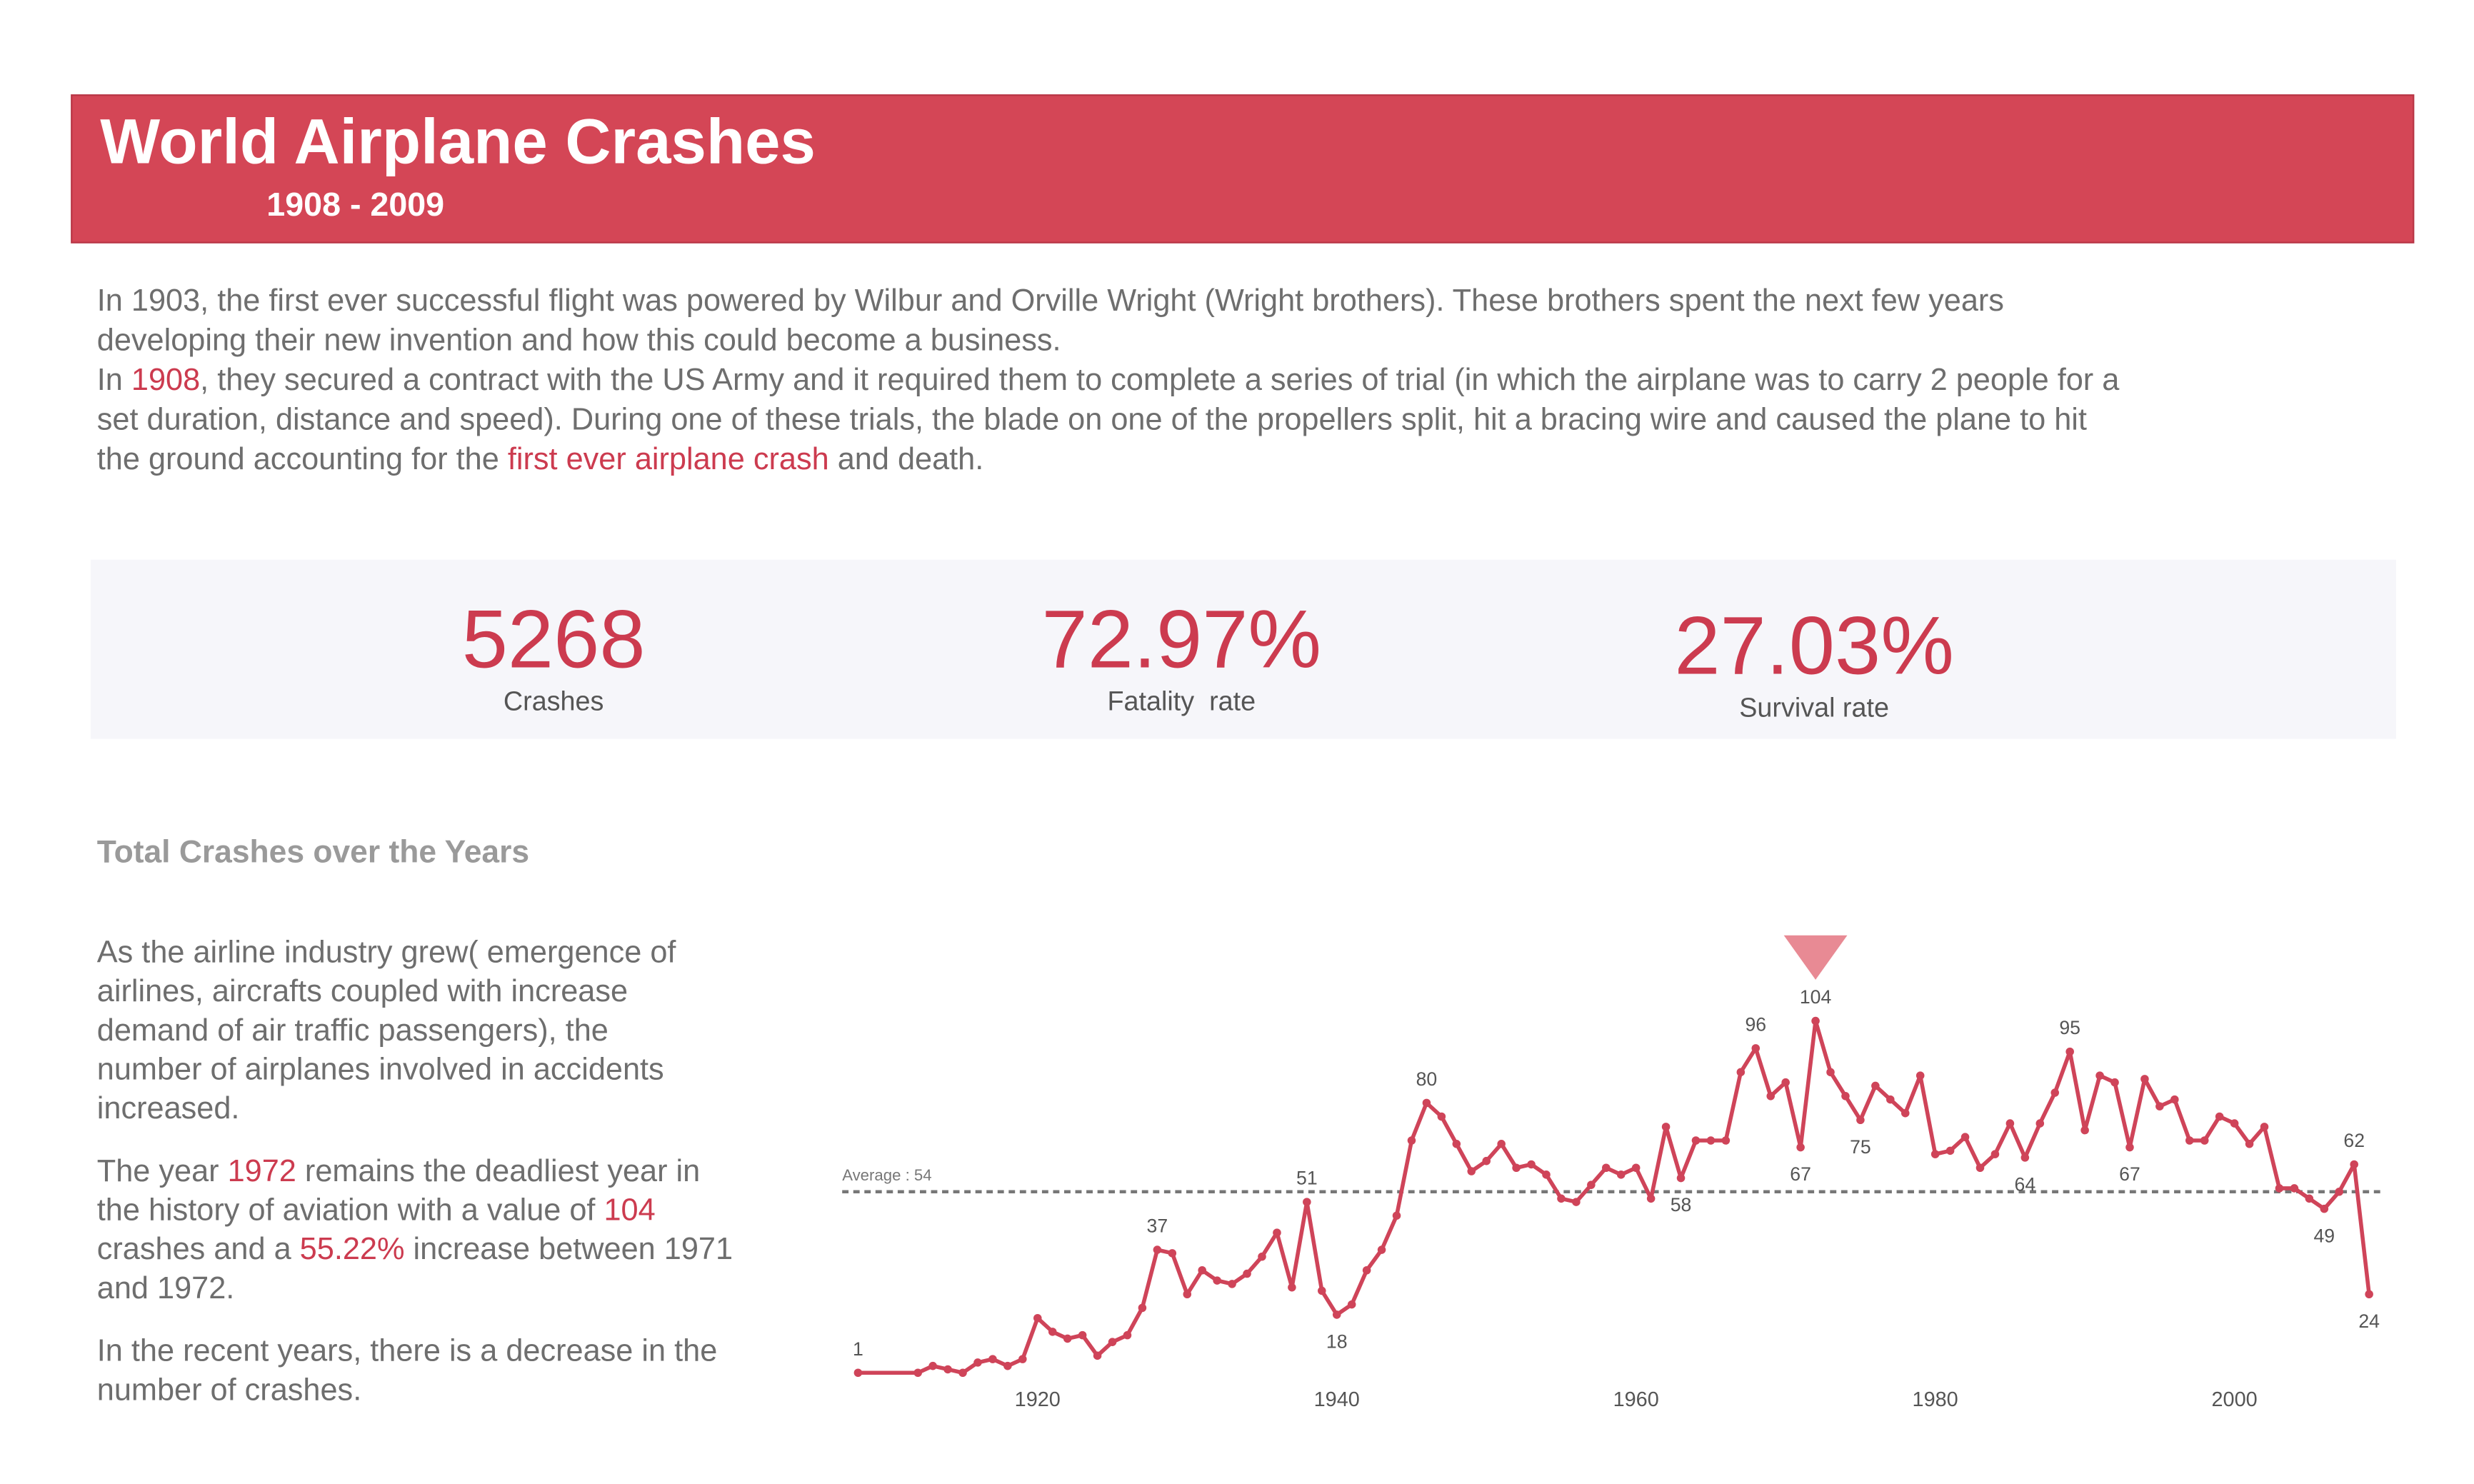  What do you see at coordinates (668, 459) in the screenshot?
I see `highlight: first ever airplane crash` at bounding box center [668, 459].